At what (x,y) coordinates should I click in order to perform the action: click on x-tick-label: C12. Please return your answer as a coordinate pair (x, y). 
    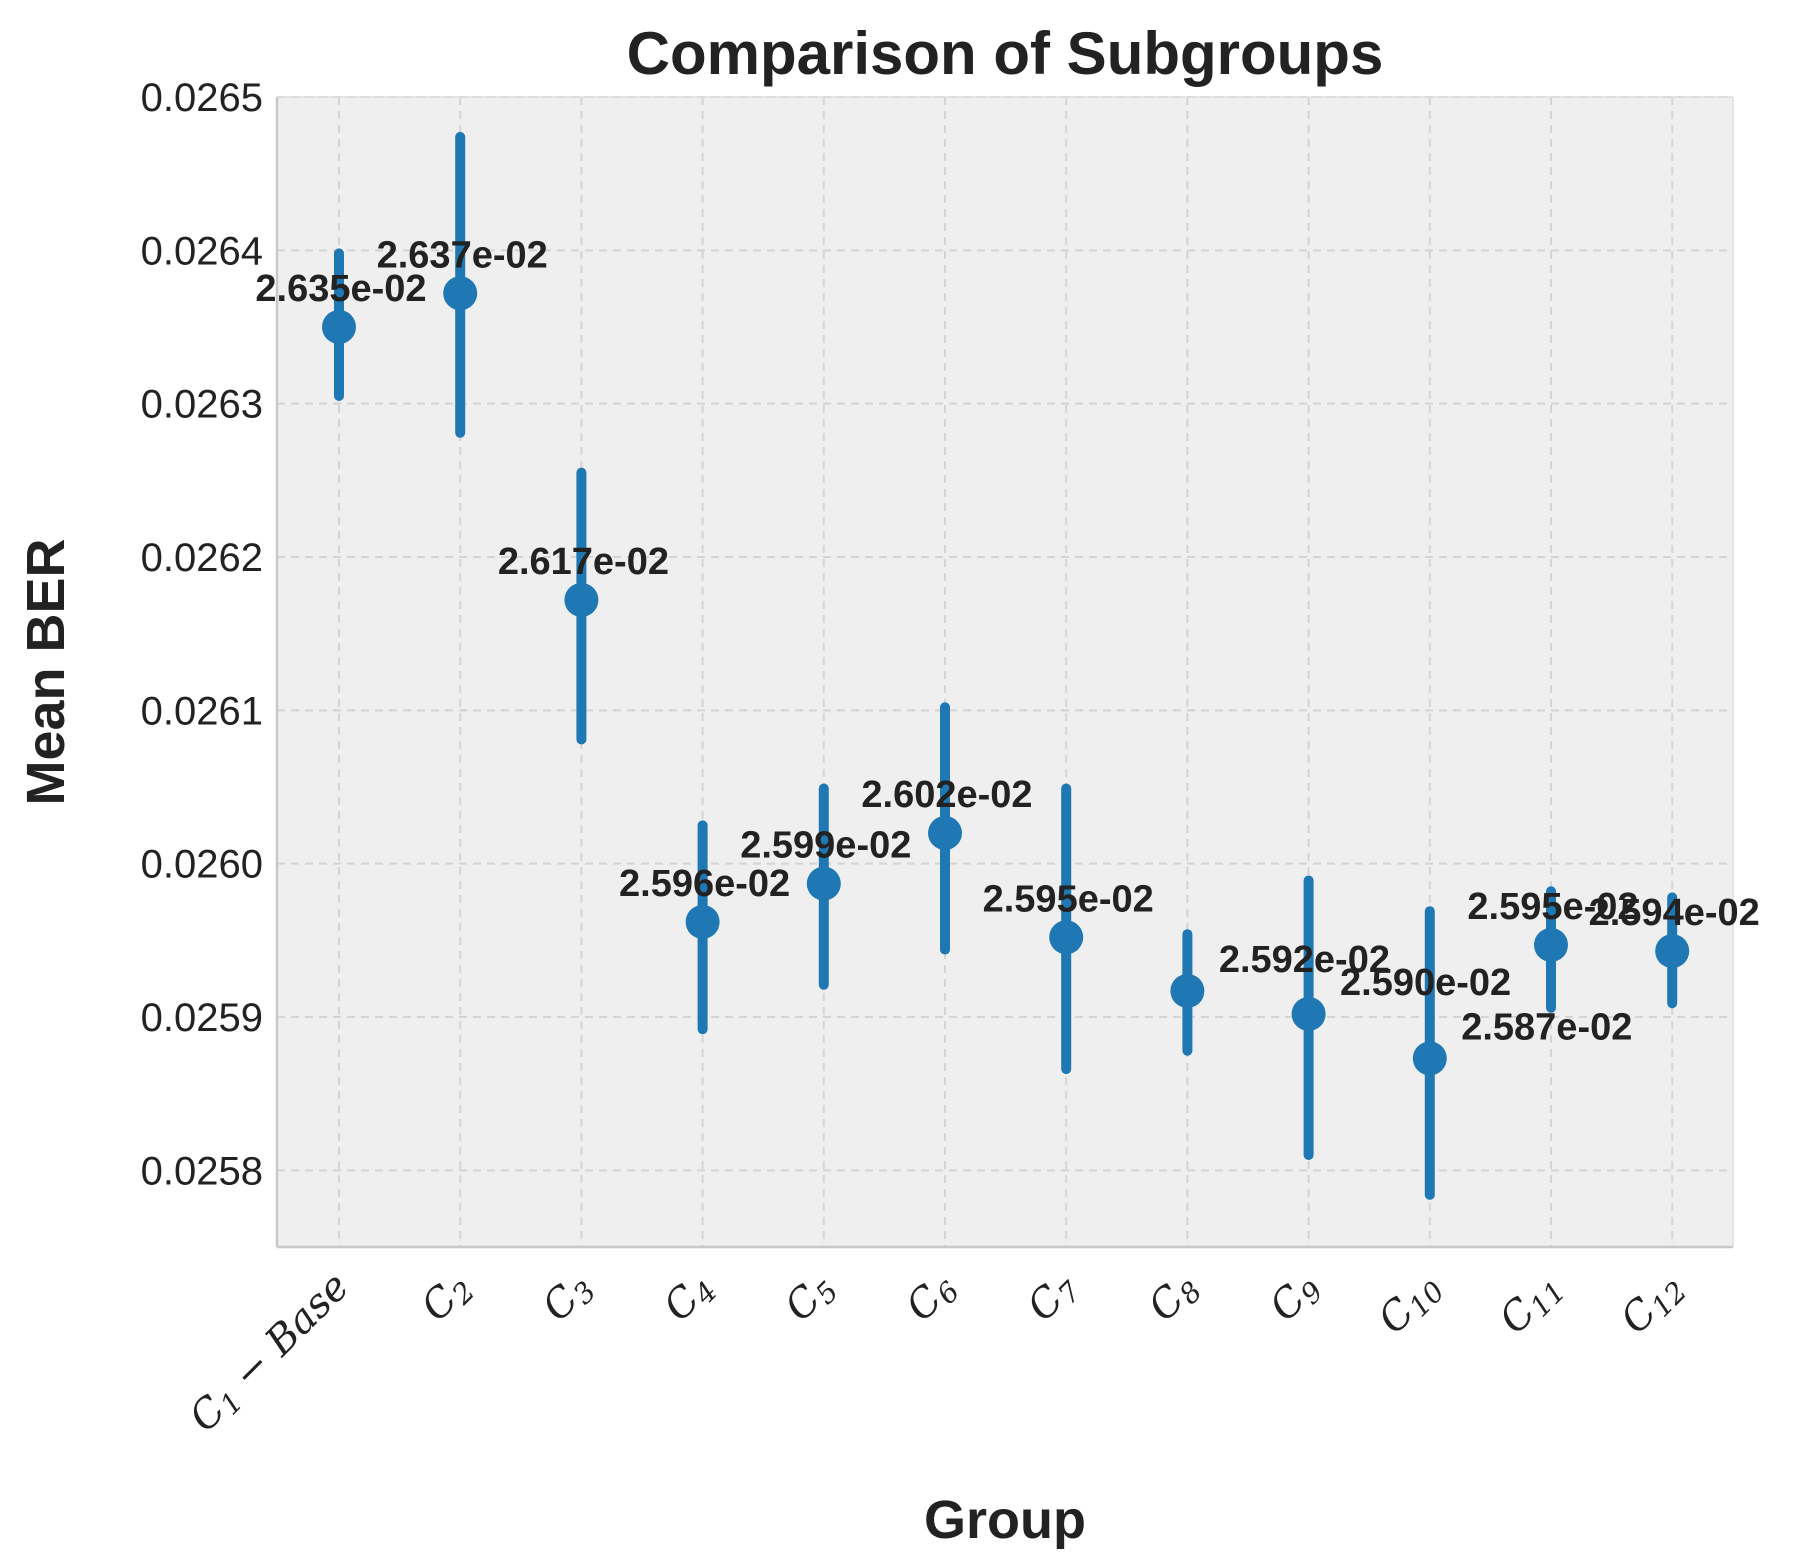
    Looking at the image, I should click on (1652, 1304).